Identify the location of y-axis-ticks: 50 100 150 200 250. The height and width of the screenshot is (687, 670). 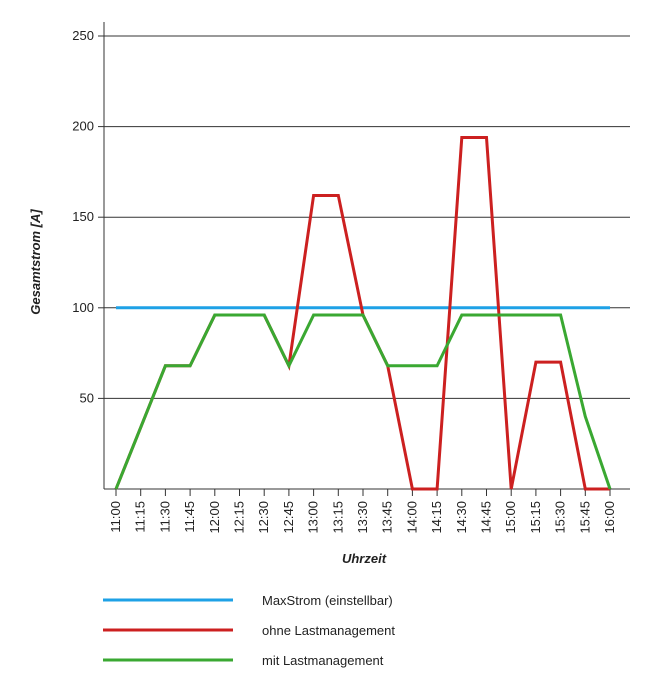
(88, 216).